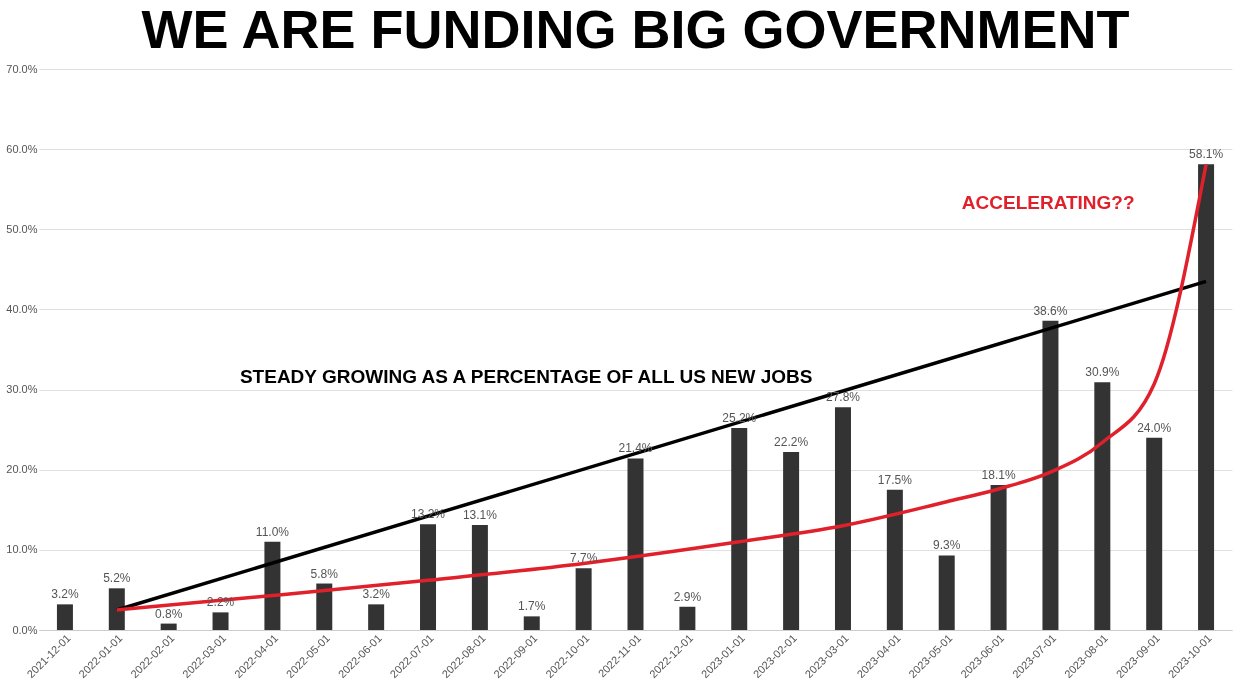 Image resolution: width=1242 pixels, height=685 pixels. I want to click on data-label: 24.0%, so click(1154, 427).